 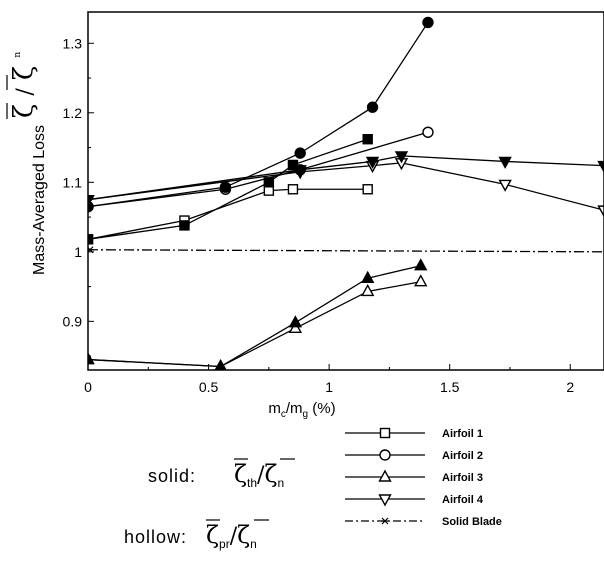 I want to click on annotation-hollow-zeta-num: ζ, so click(x=212, y=535).